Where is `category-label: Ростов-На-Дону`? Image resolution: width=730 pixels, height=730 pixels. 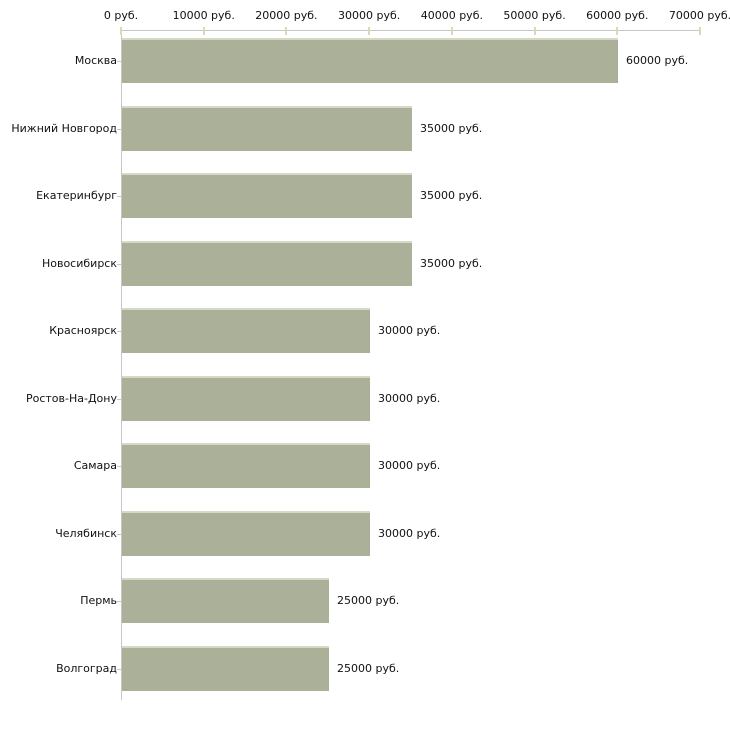 category-label: Ростов-На-Дону is located at coordinates (71, 398).